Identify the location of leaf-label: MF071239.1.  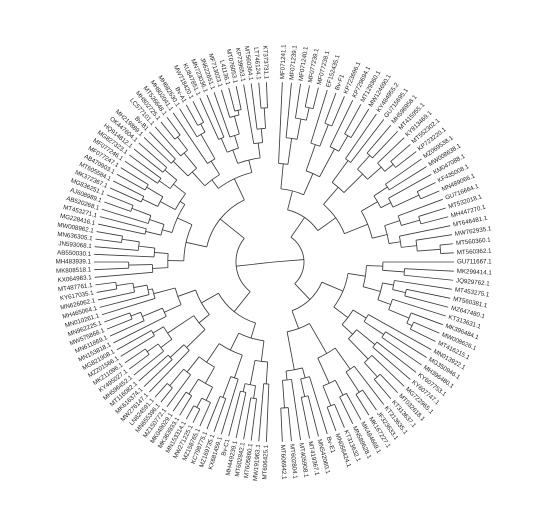
(293, 62).